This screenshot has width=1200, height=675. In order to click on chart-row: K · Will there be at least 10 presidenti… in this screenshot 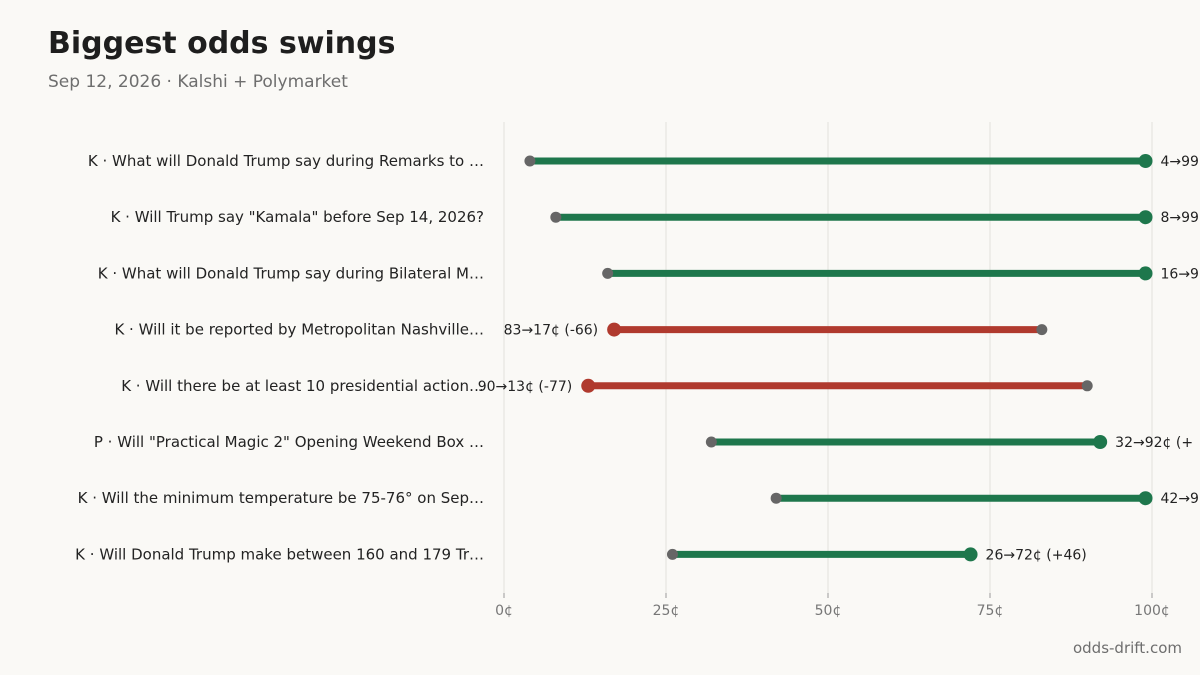, I will do `click(607, 386)`.